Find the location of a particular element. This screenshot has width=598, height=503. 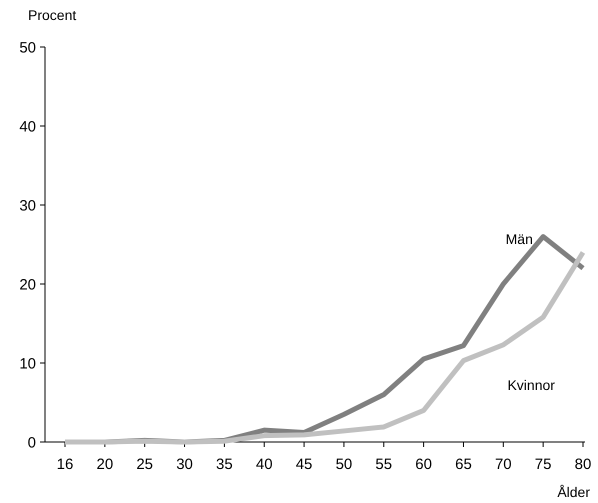

y-tick-label: 40 is located at coordinates (27, 127).